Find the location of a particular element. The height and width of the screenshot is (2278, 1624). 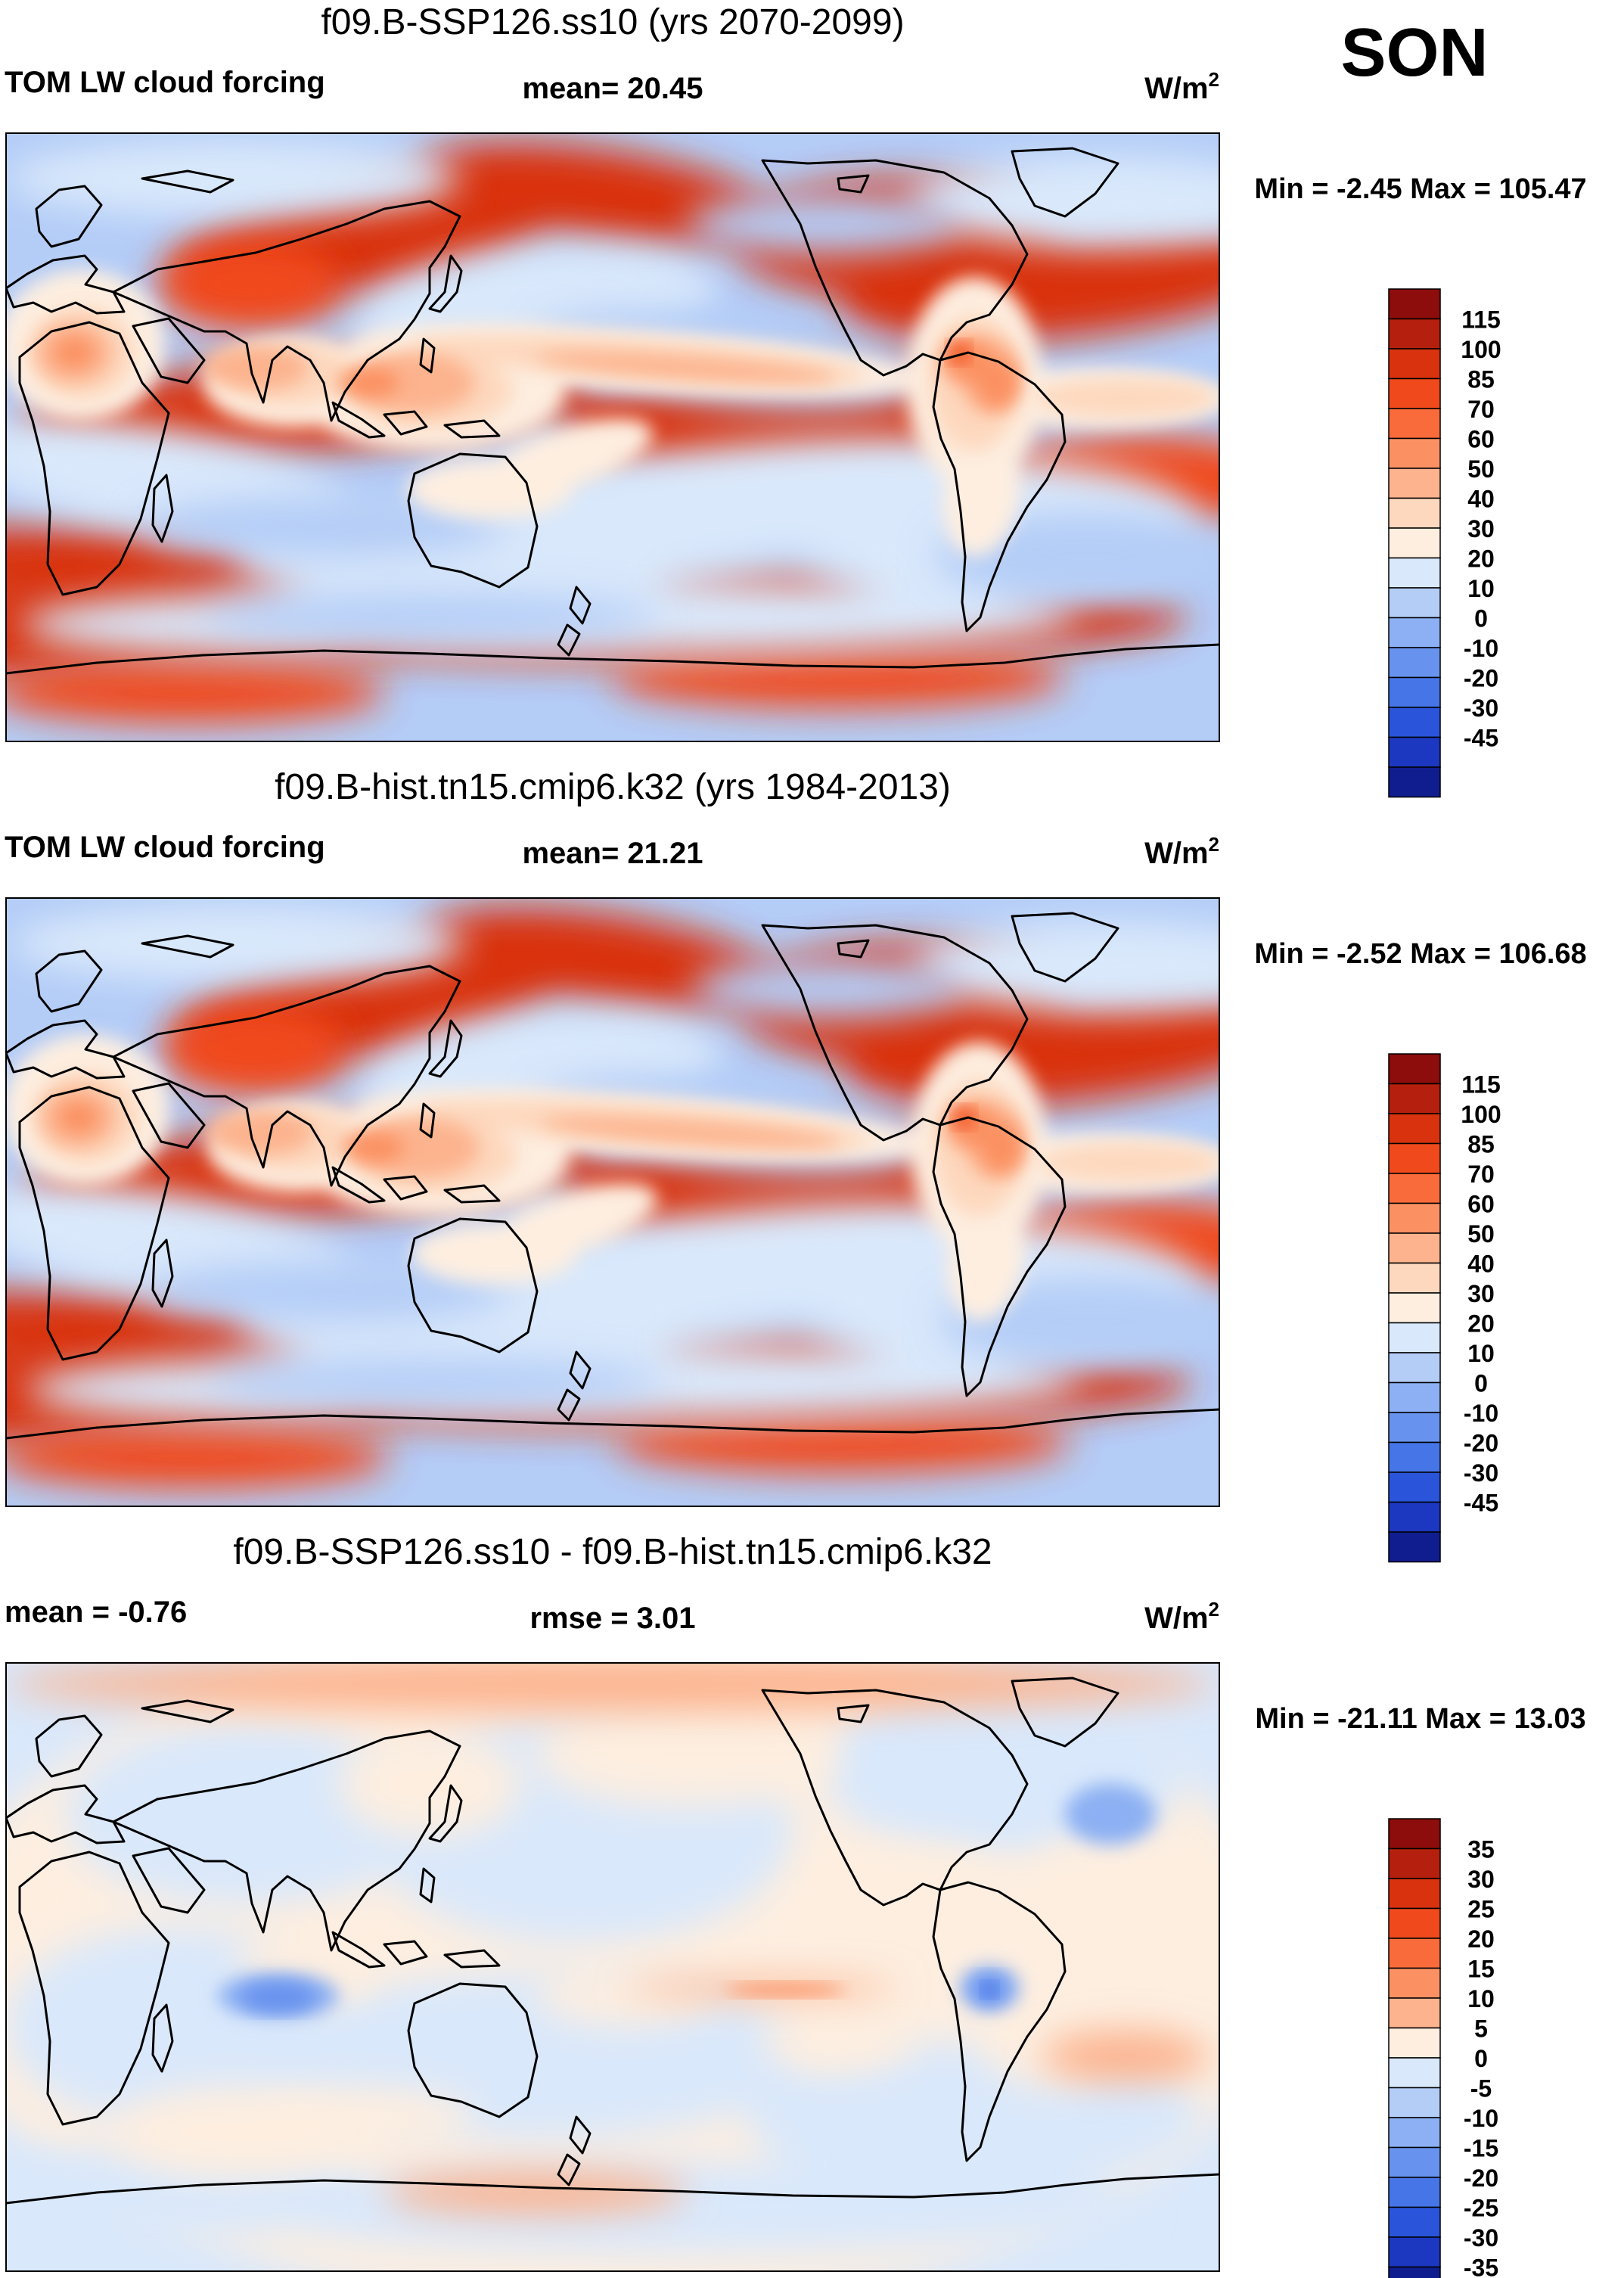

colorbar-tick-label: 50 is located at coordinates (1481, 469).